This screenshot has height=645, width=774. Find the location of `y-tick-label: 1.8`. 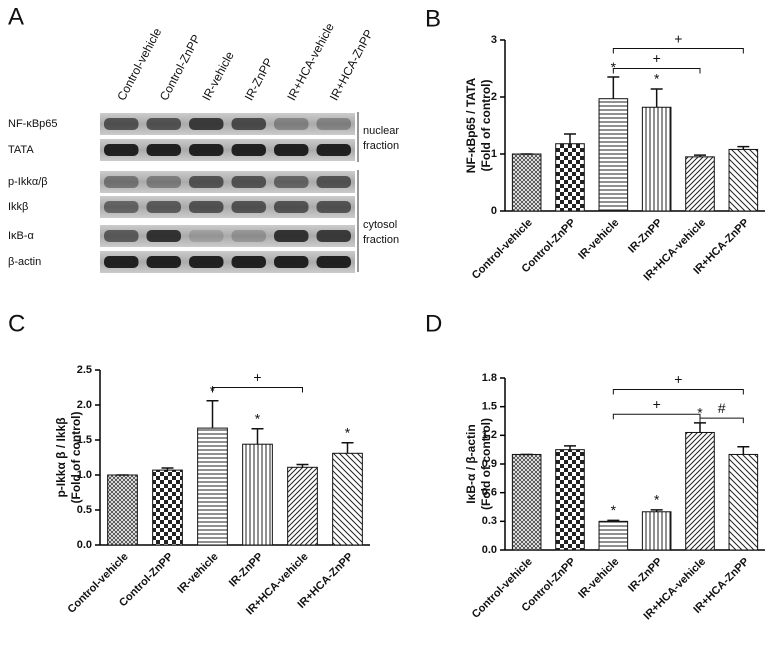

y-tick-label: 1.8 is located at coordinates (489, 378).